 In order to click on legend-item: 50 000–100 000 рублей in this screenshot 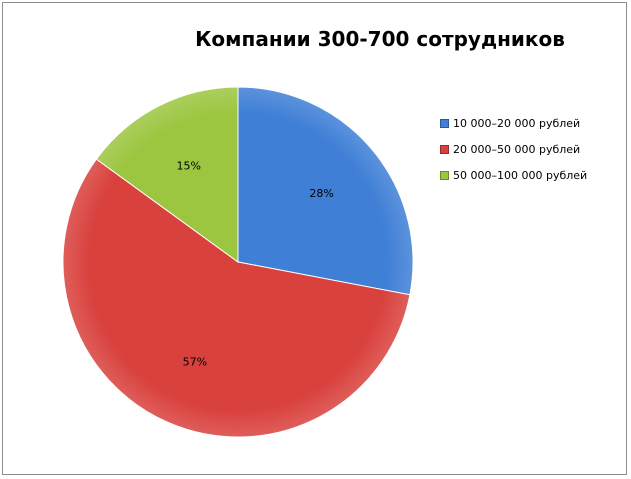, I will do `click(513, 175)`.